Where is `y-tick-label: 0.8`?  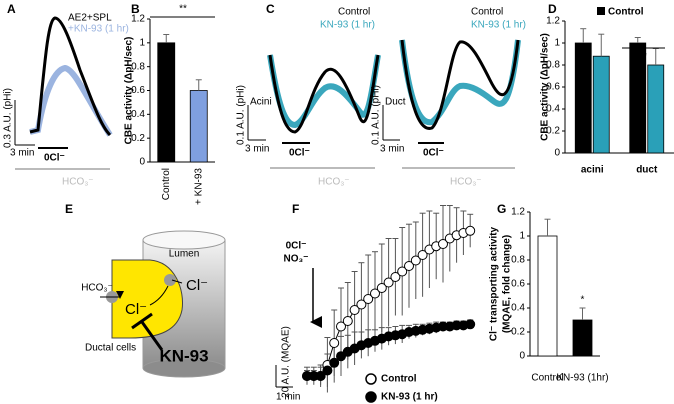
y-tick-label: 0.8 is located at coordinates (138, 66).